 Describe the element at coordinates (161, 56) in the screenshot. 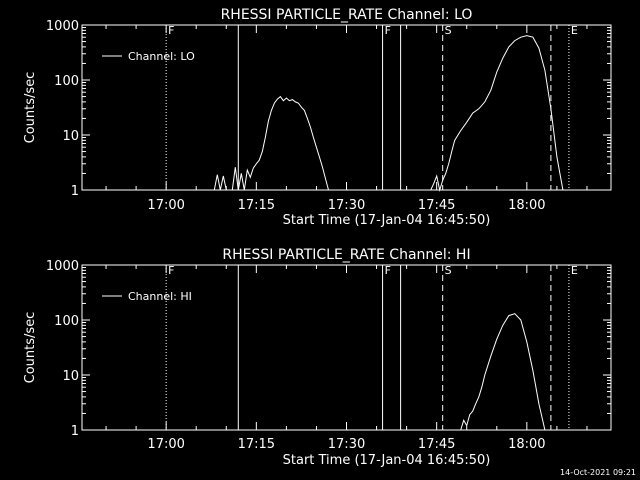

I see `legend-label: Channel: LO` at that location.